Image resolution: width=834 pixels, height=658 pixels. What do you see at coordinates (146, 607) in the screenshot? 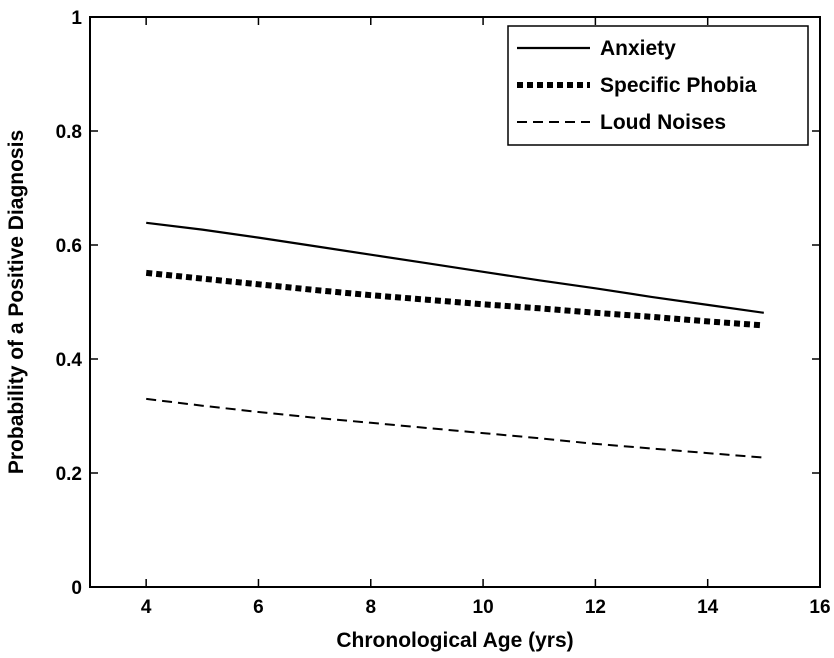
I see `x-tick-label: 4` at bounding box center [146, 607].